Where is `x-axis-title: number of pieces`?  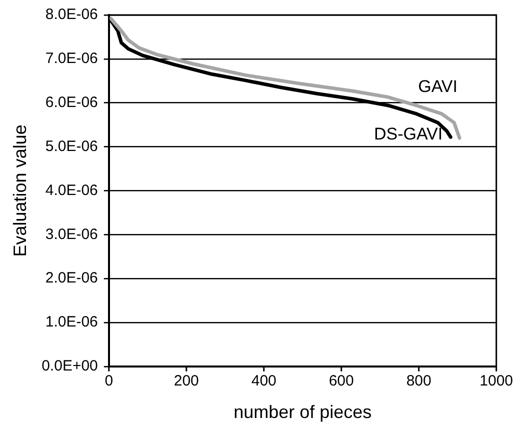 x-axis-title: number of pieces is located at coordinates (303, 412).